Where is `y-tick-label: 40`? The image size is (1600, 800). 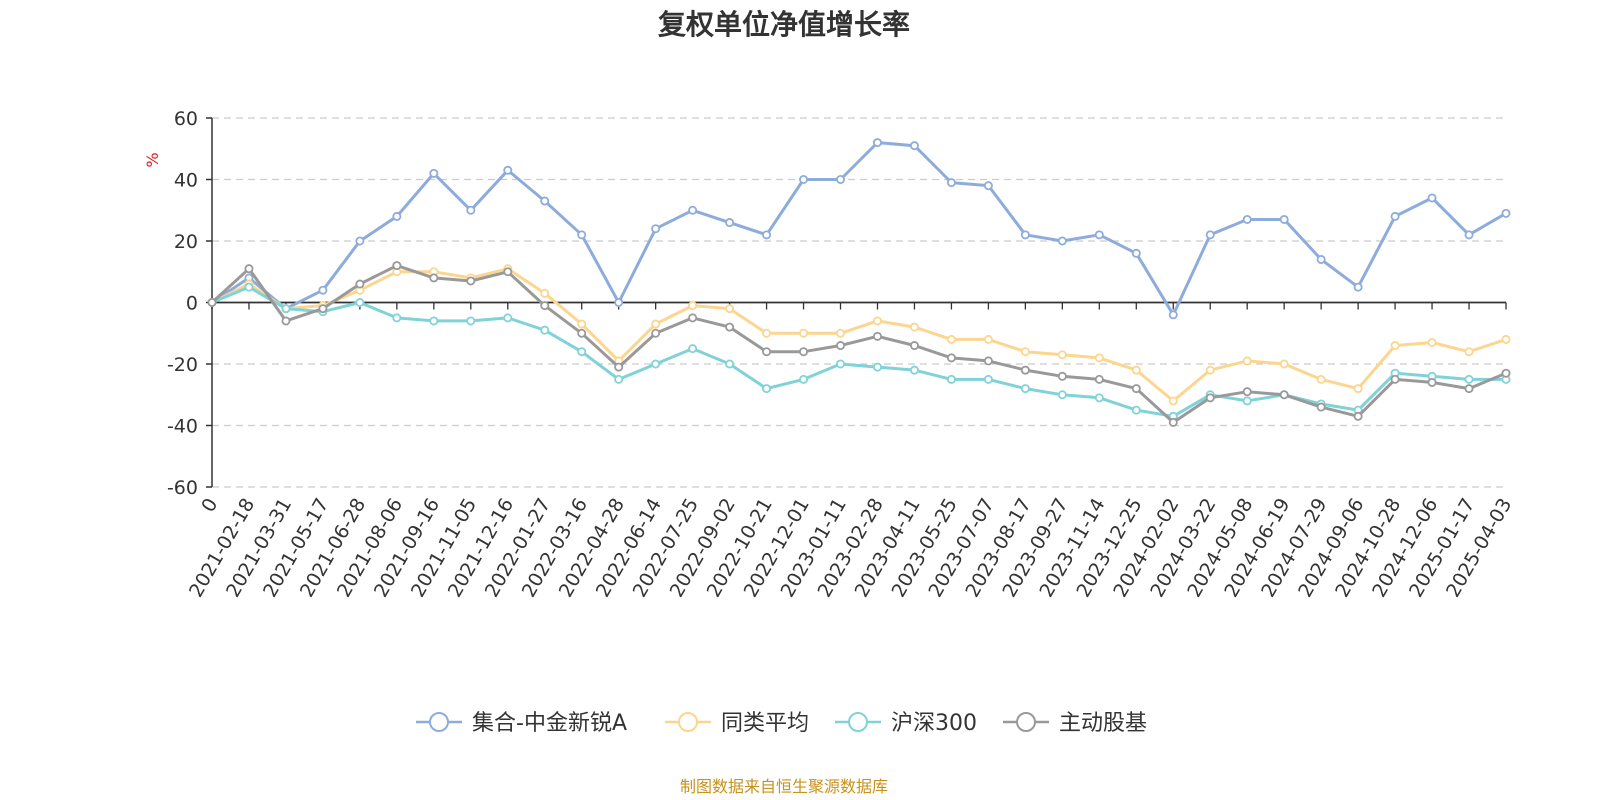 y-tick-label: 40 is located at coordinates (186, 181).